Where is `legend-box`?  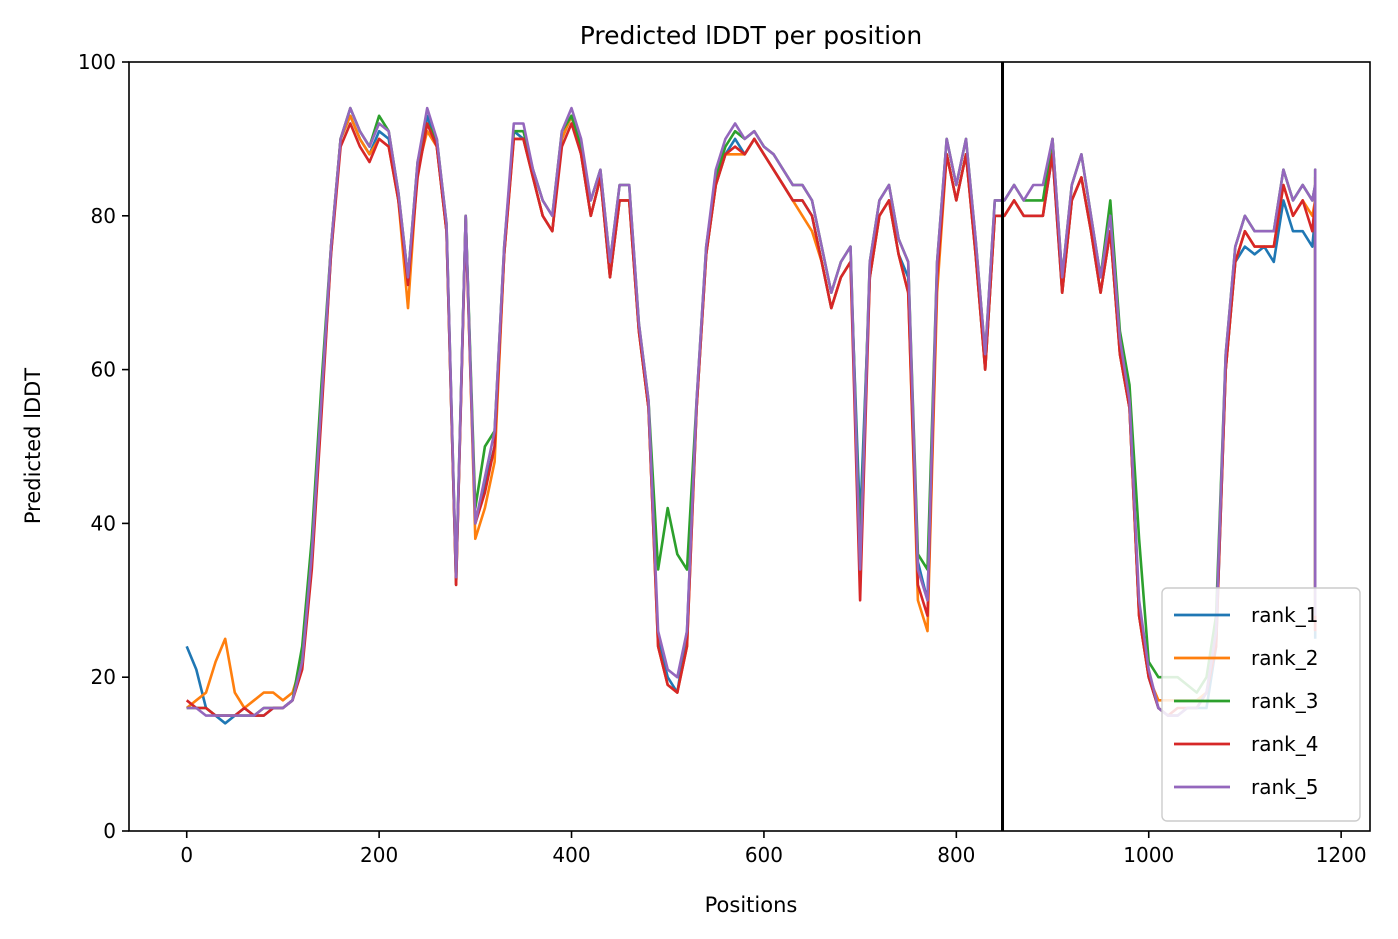
legend-box is located at coordinates (1261, 704).